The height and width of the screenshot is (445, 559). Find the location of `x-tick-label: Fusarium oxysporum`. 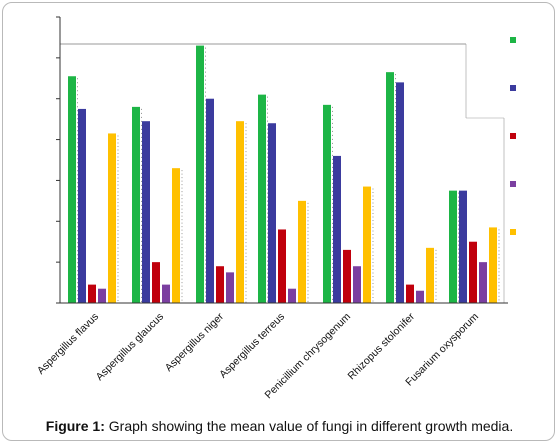

x-tick-label: Fusarium oxysporum is located at coordinates (442, 349).